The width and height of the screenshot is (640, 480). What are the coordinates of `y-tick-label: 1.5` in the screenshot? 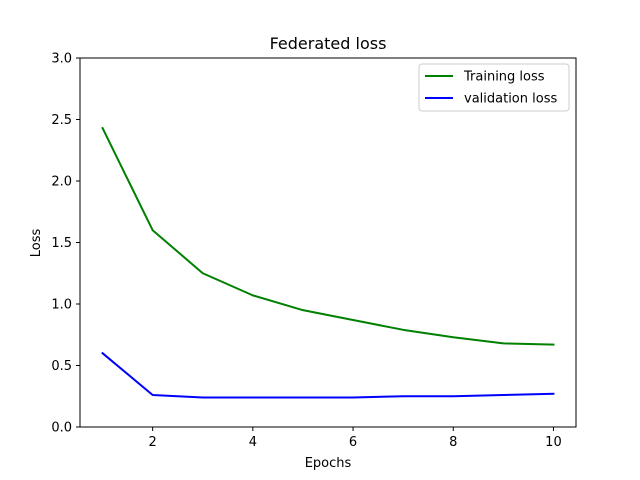 It's located at (61, 243).